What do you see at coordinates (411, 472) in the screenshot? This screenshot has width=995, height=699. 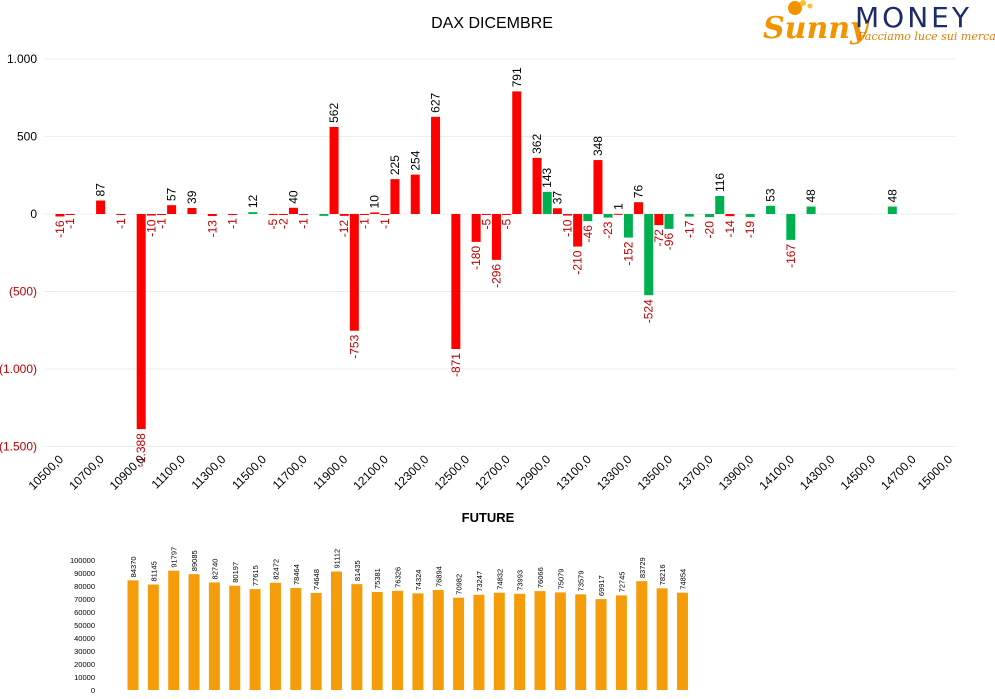 I see `top-x-tick-label: 12300,0` at bounding box center [411, 472].